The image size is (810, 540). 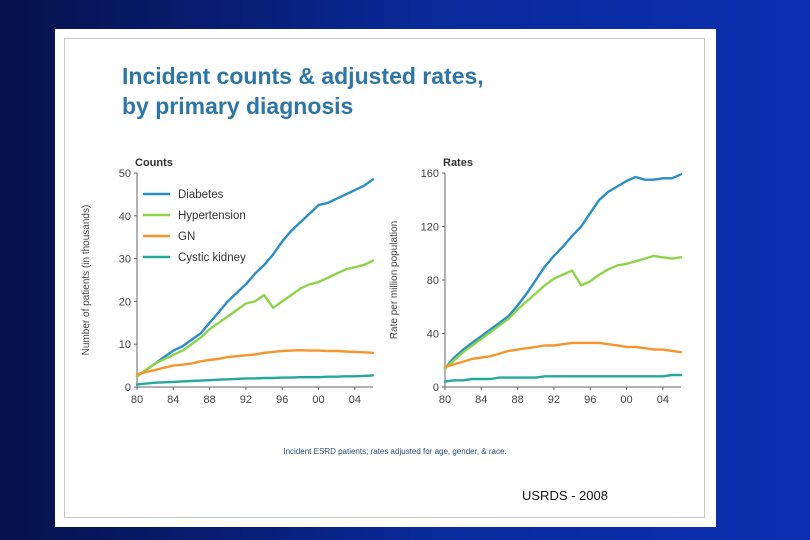 What do you see at coordinates (238, 106) in the screenshot?
I see `title-line-2: by primary diagnosis` at bounding box center [238, 106].